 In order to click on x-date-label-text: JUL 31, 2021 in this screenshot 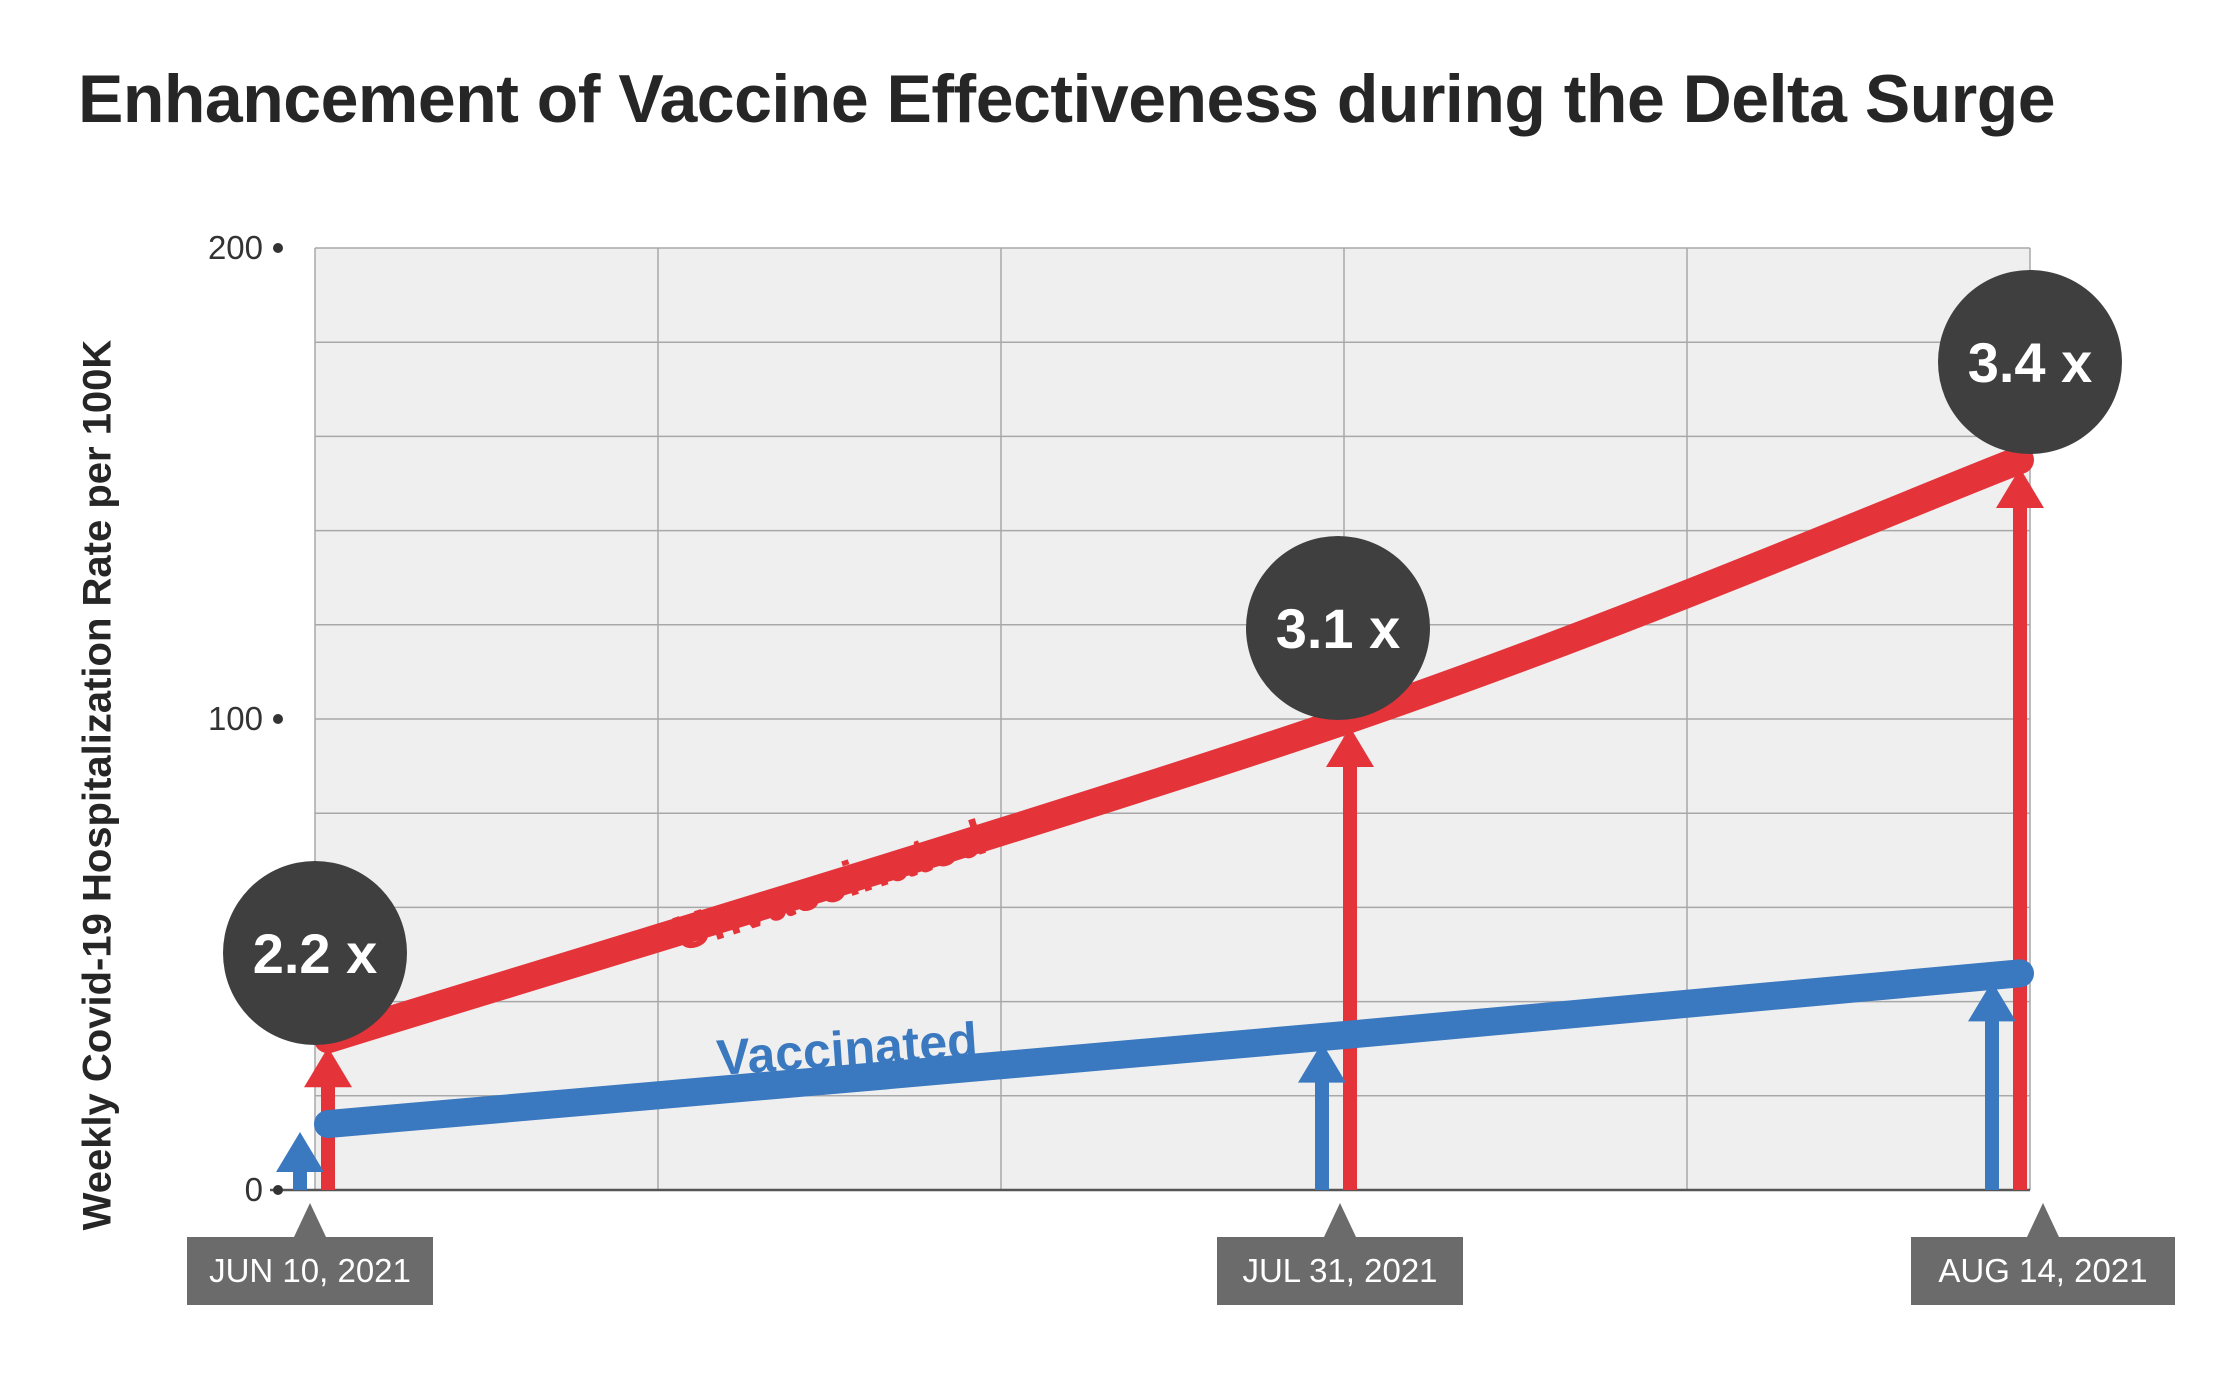, I will do `click(1339, 1270)`.